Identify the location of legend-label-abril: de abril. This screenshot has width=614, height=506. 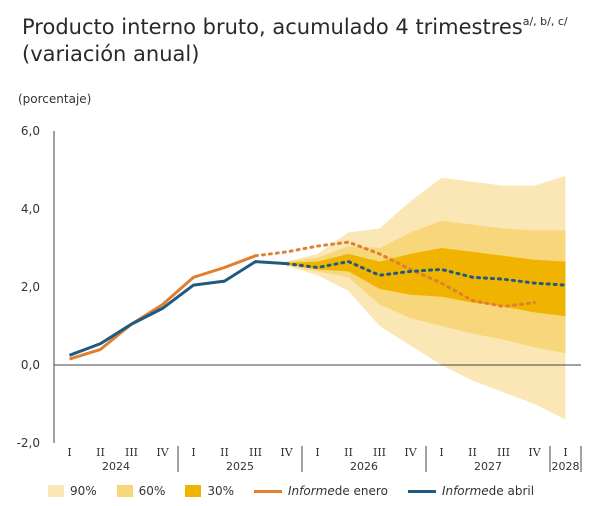
(511, 491).